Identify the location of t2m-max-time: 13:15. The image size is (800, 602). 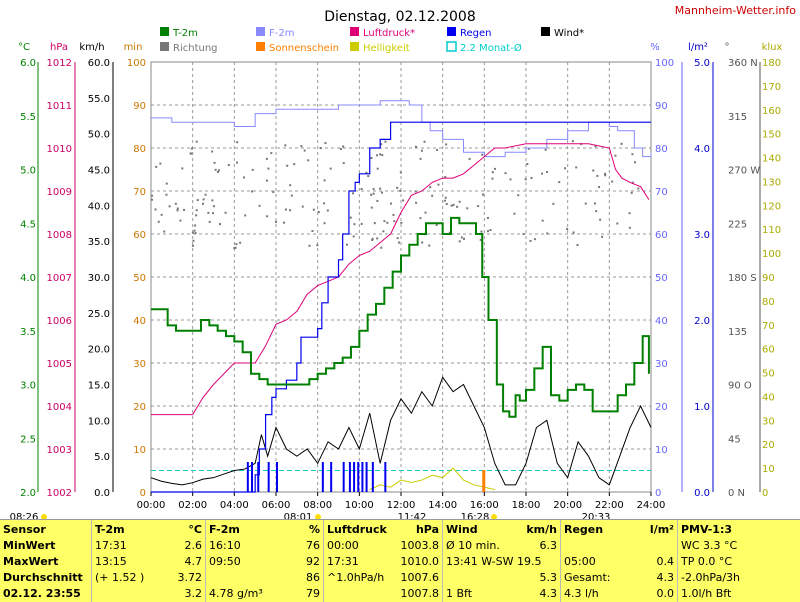
(111, 561).